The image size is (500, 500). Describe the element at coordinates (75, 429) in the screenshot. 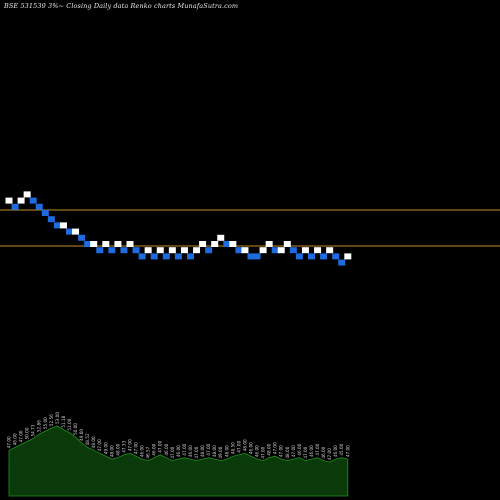

I see `volume-label: 50.00` at that location.